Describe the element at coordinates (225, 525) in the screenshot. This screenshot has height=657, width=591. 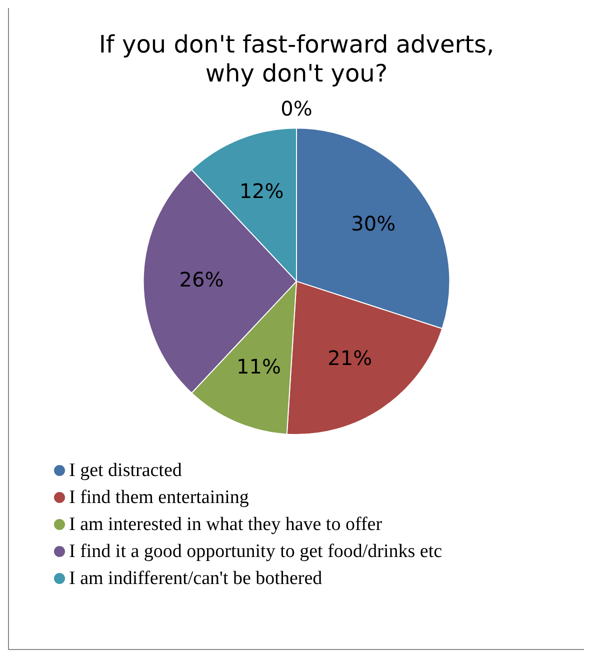
I see `legend-label: I am interested in what they have to offer` at that location.